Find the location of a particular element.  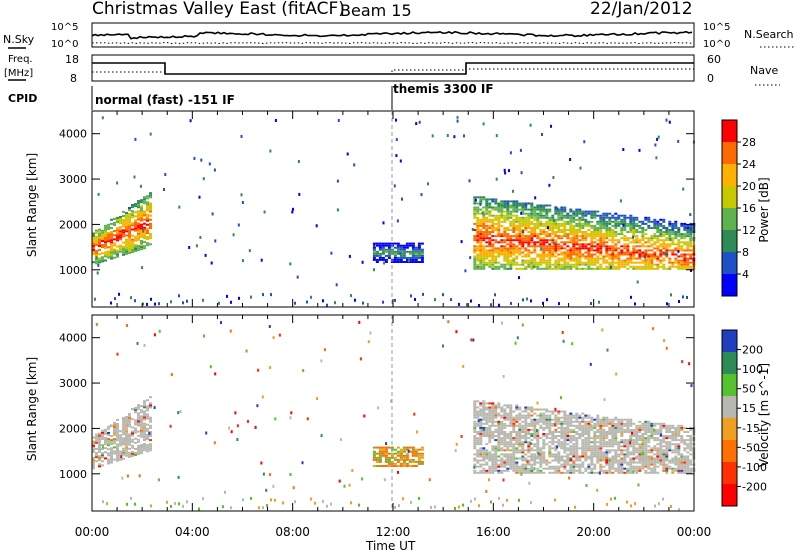

velocity-ylabel: Slant Range [km] is located at coordinates (32, 409).